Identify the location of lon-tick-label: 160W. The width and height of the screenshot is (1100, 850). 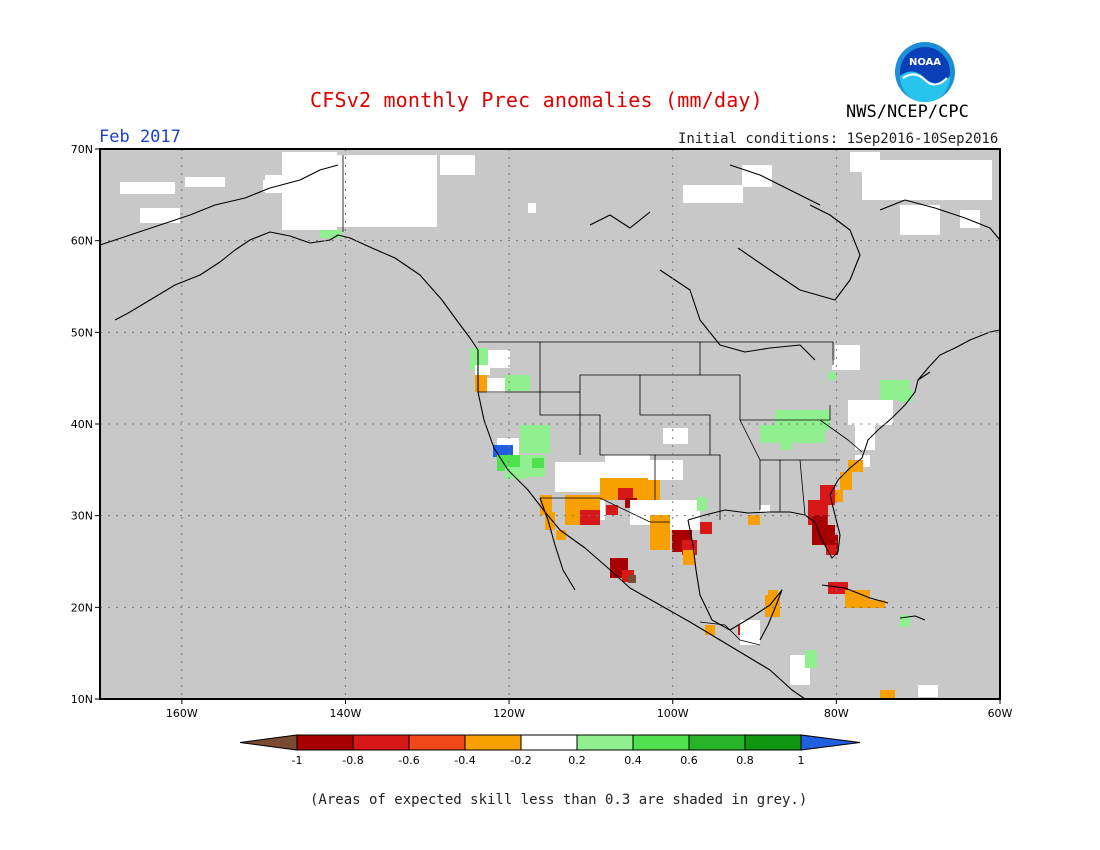
(182, 713).